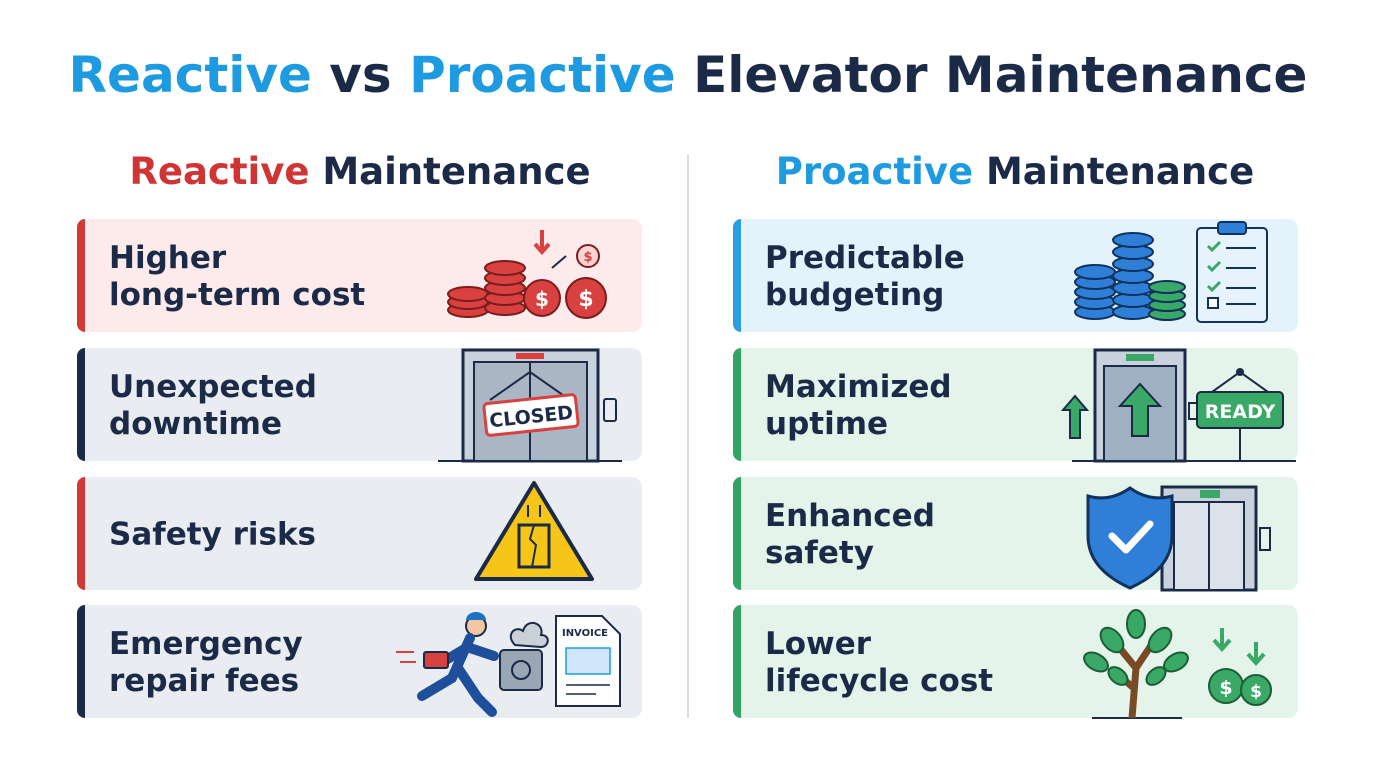  Describe the element at coordinates (858, 387) in the screenshot. I see `card-text: Maximized` at that location.